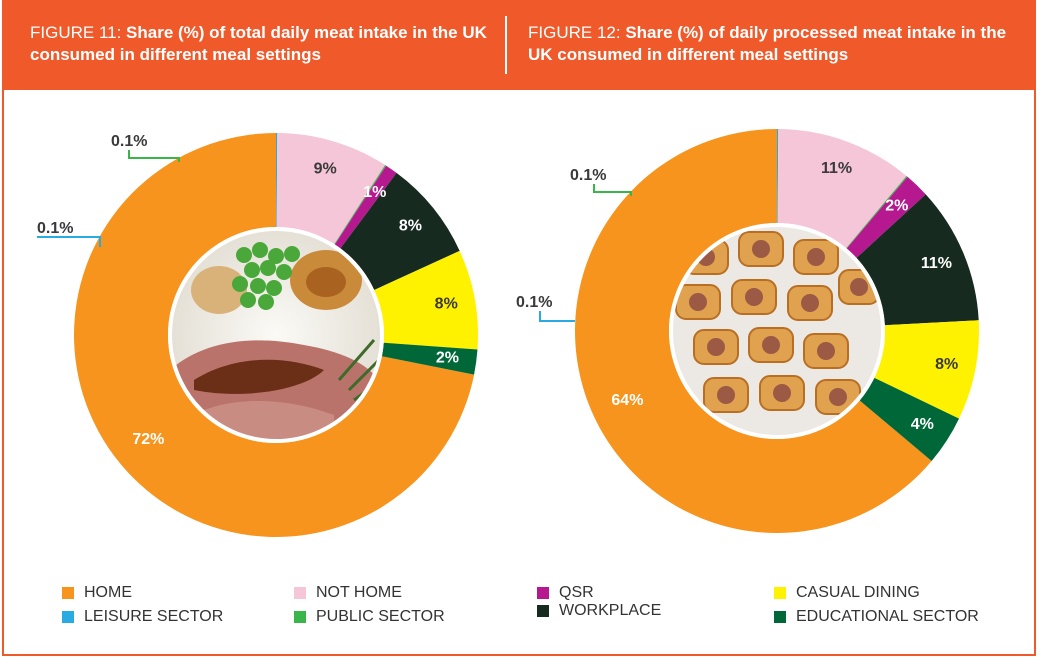 The height and width of the screenshot is (660, 1040). Describe the element at coordinates (577, 32) in the screenshot. I see `figure-12-number: FIGURE 12:` at that location.